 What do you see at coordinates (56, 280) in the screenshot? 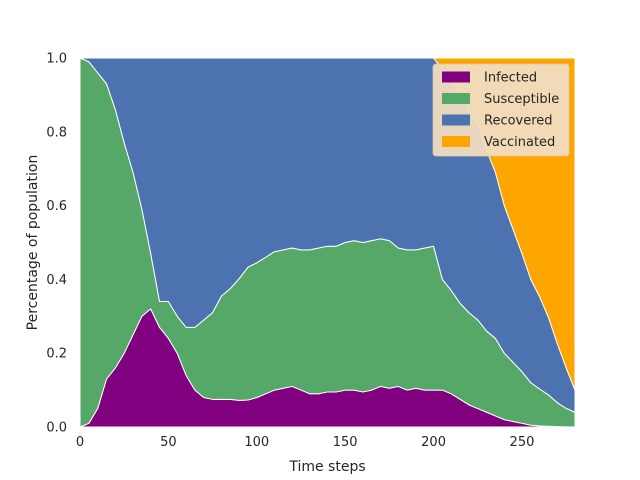
I see `y-tick-label: 0.4` at bounding box center [56, 280].